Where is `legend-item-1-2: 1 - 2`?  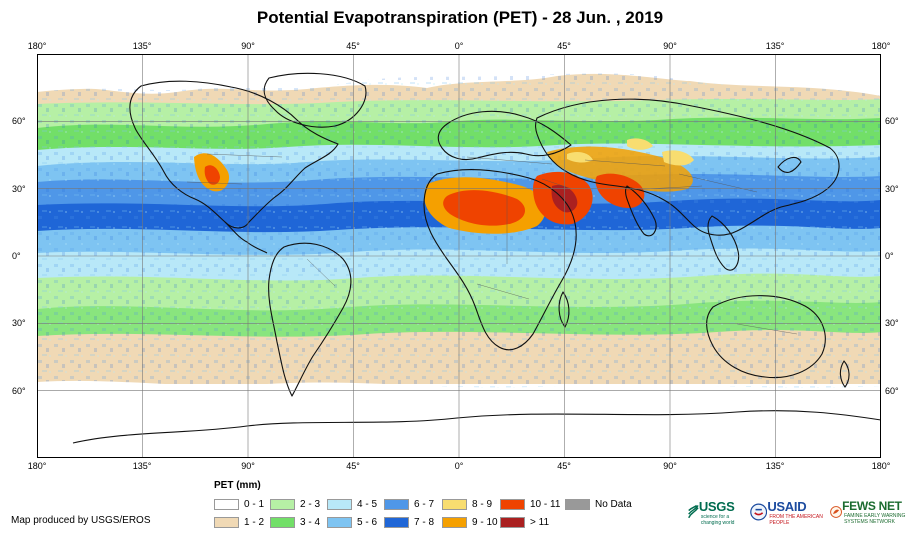 legend-item-1-2: 1 - 2 is located at coordinates (239, 522).